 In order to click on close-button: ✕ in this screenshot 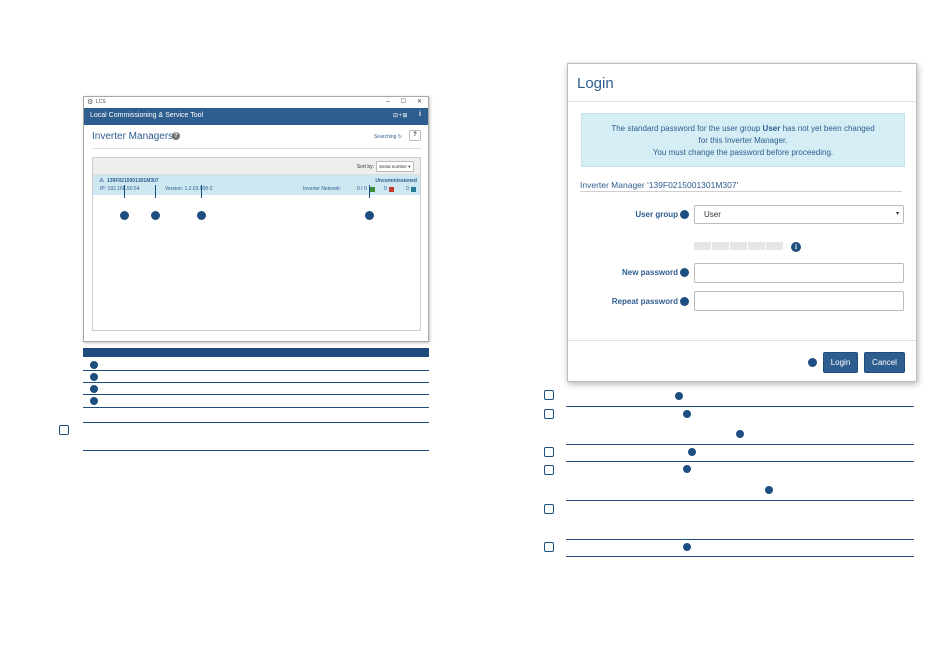, I will do `click(419, 102)`.